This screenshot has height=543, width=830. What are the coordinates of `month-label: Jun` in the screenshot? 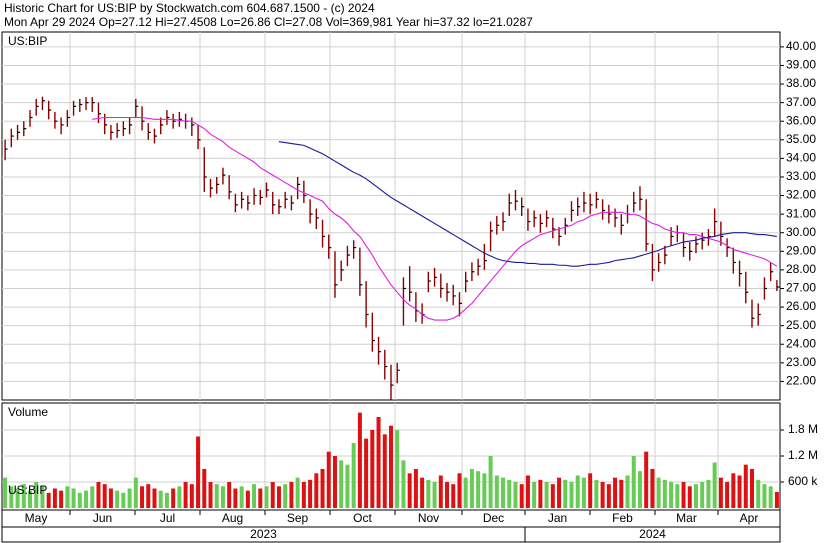 It's located at (102, 518).